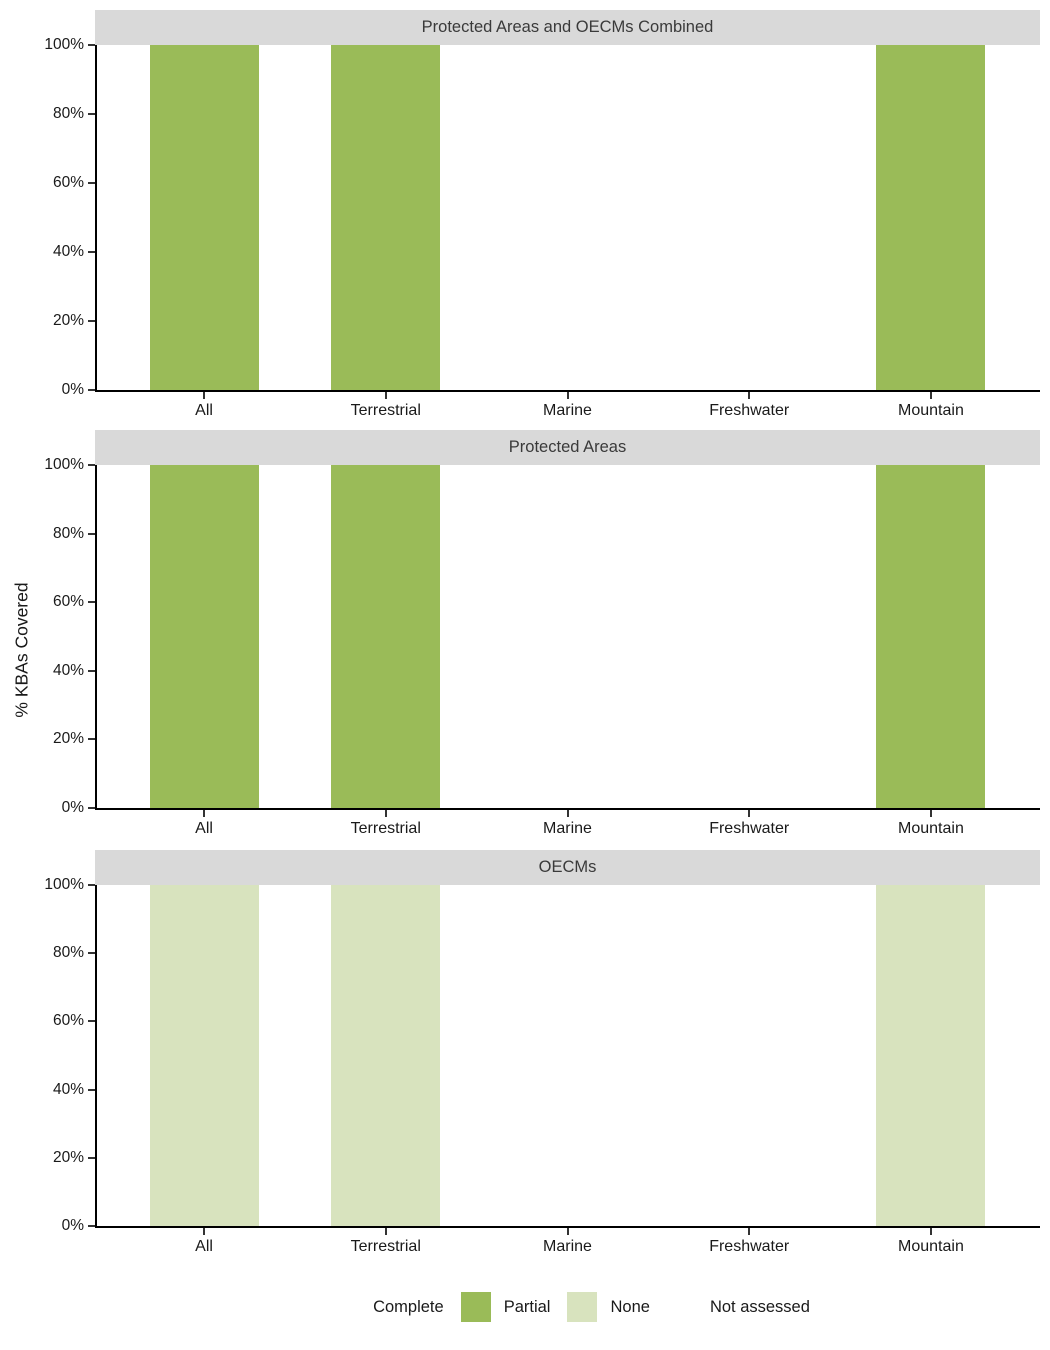 This screenshot has width=1050, height=1350. Describe the element at coordinates (408, 1306) in the screenshot. I see `legend-label: Complete` at that location.